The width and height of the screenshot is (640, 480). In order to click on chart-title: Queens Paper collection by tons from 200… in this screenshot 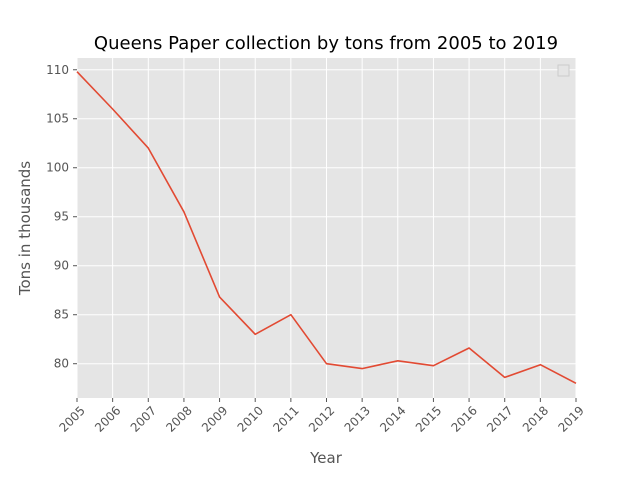, I will do `click(326, 43)`.